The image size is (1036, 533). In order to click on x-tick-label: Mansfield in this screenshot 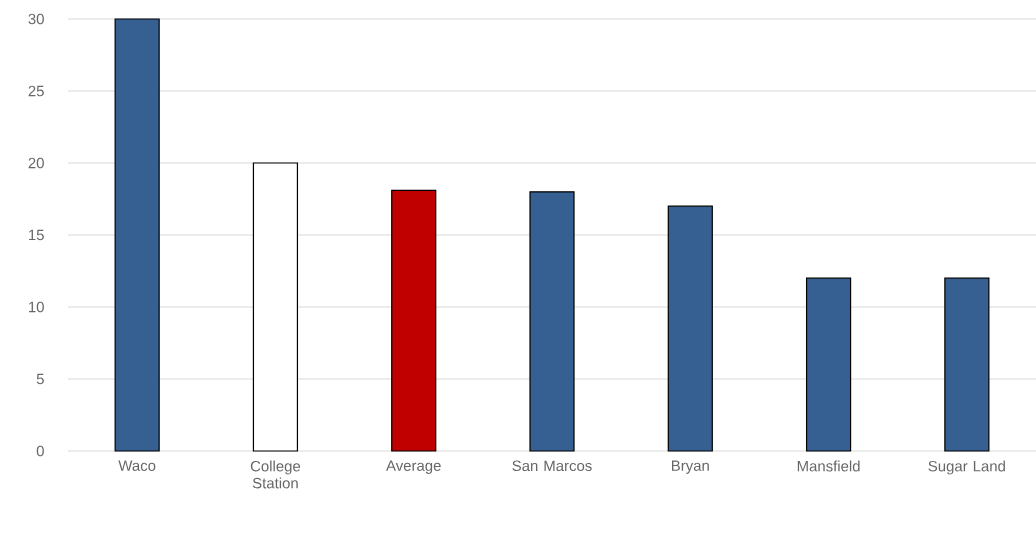, I will do `click(828, 466)`.